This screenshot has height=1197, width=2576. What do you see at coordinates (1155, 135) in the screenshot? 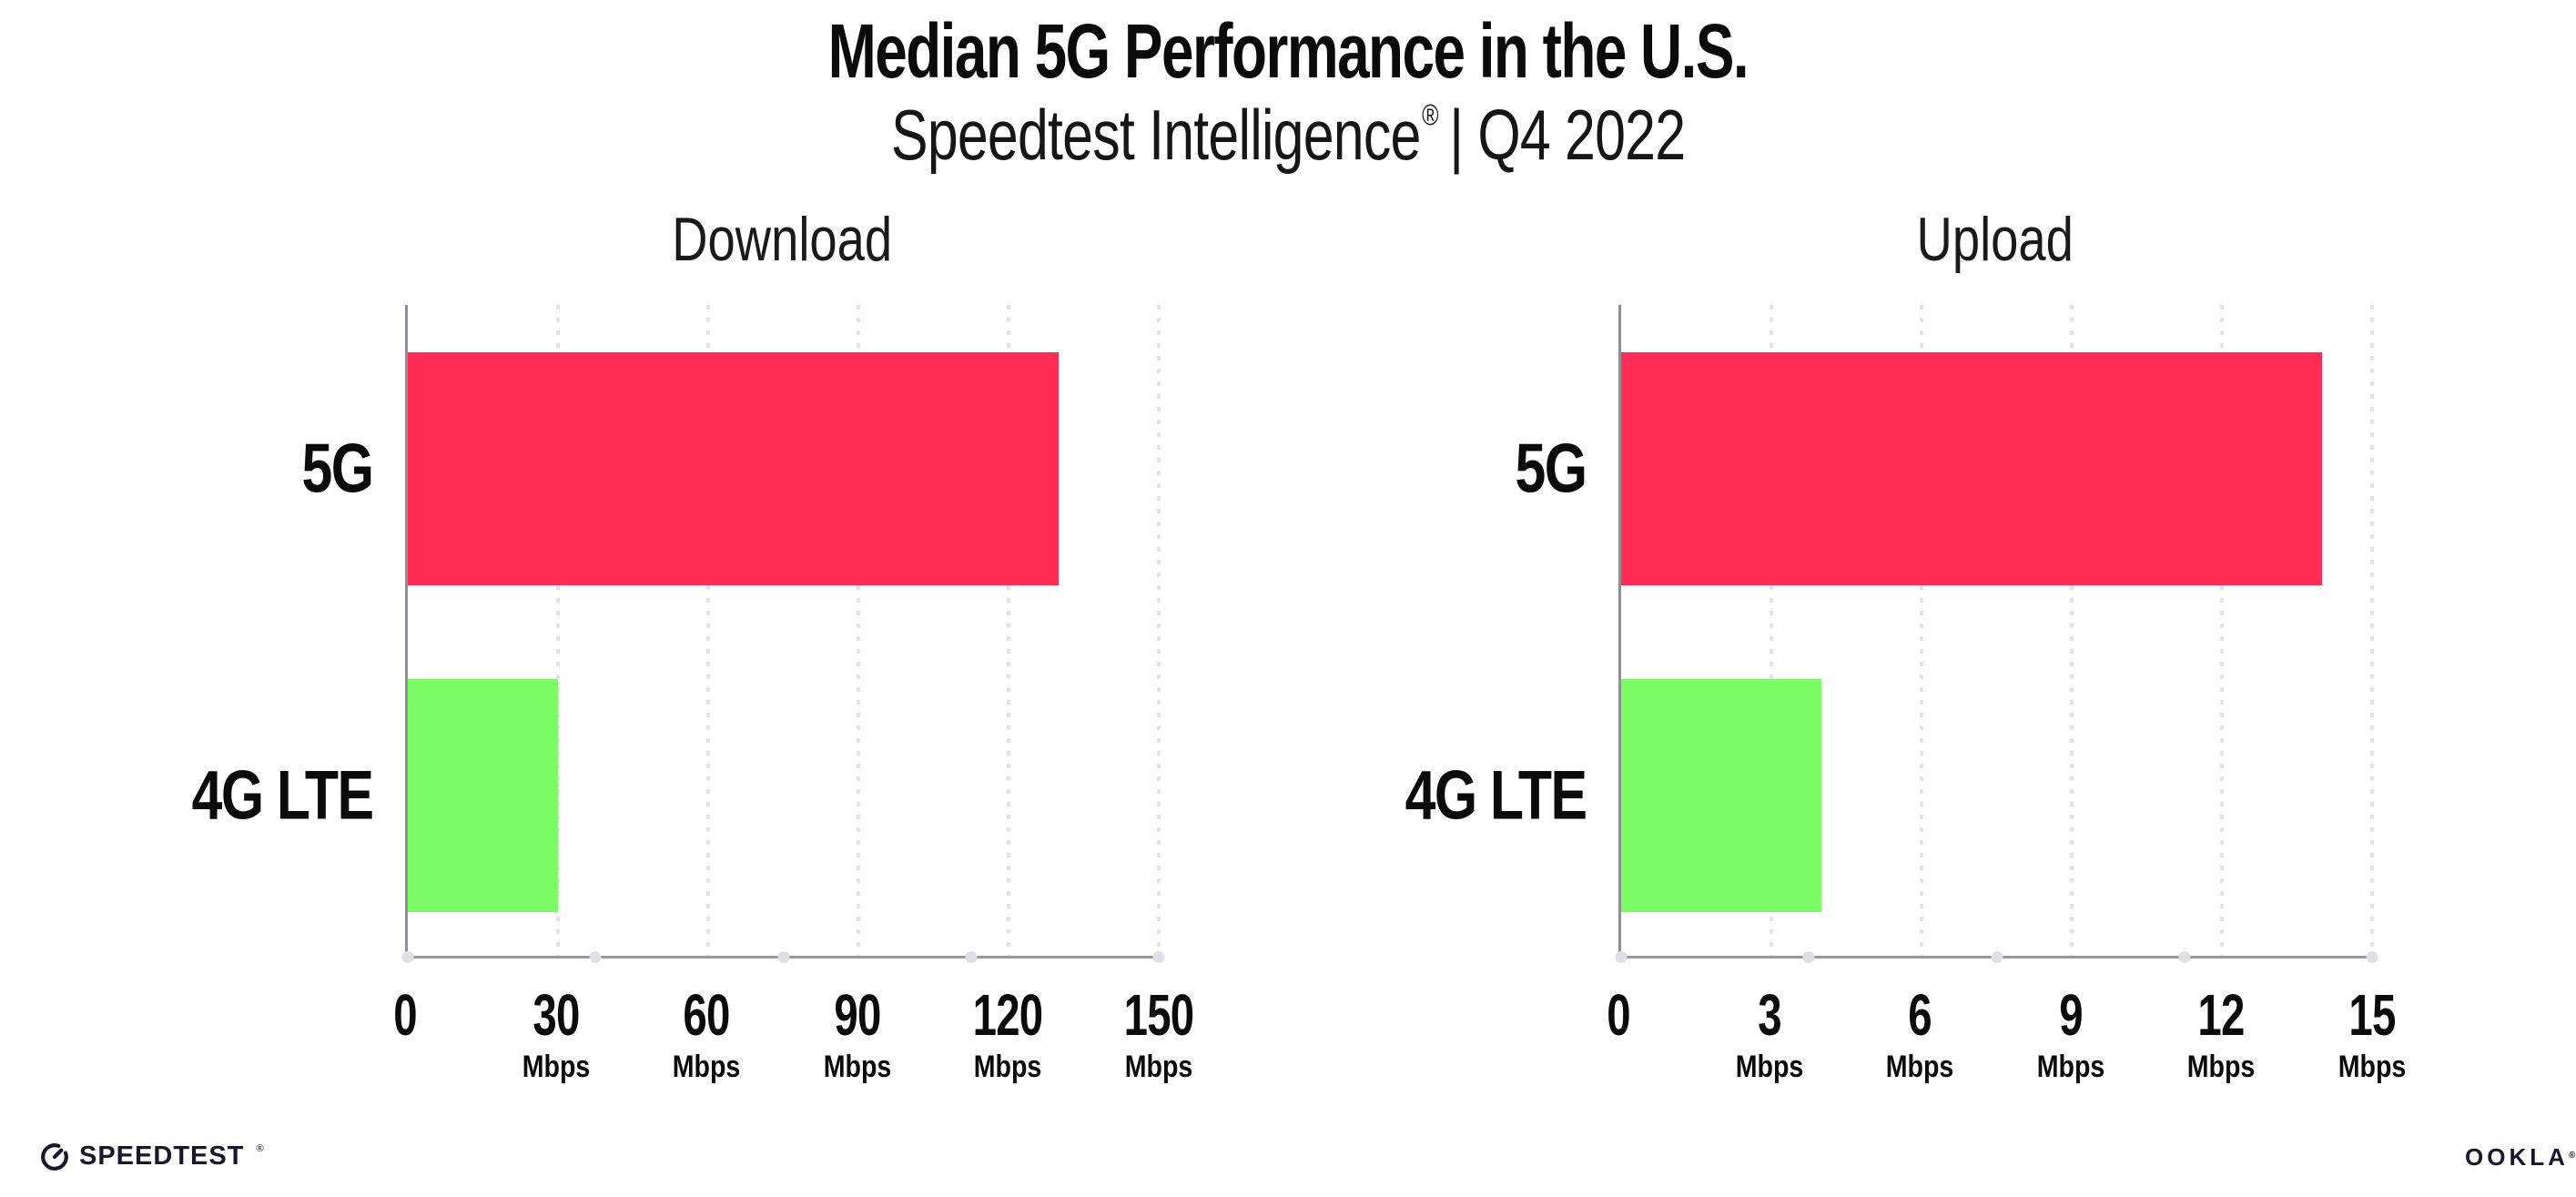
I see `subtitle-brand: Speedtest Intelligence` at bounding box center [1155, 135].